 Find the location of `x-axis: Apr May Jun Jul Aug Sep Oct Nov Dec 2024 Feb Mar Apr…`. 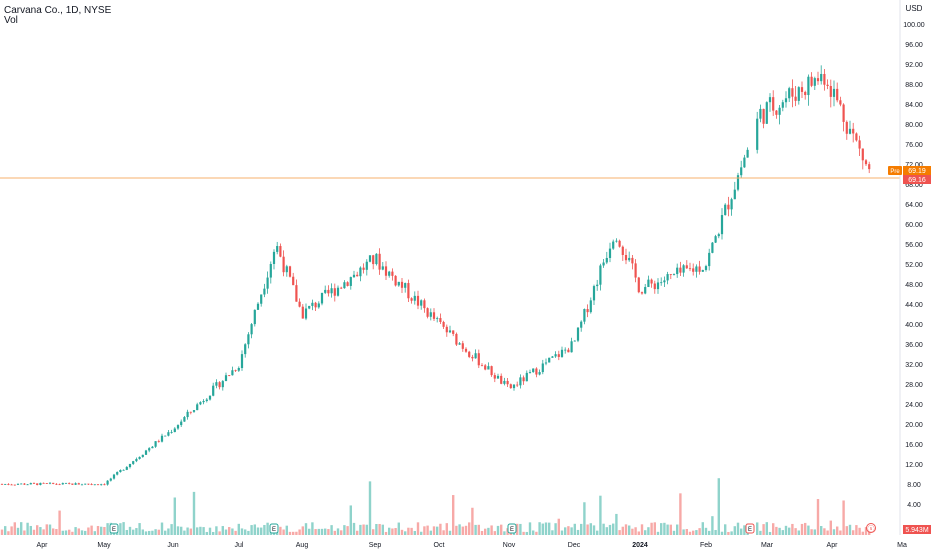

x-axis: Apr May Jun Jul Aug Sep Oct Nov Dec 2024 Feb Mar Apr… is located at coordinates (472, 545).